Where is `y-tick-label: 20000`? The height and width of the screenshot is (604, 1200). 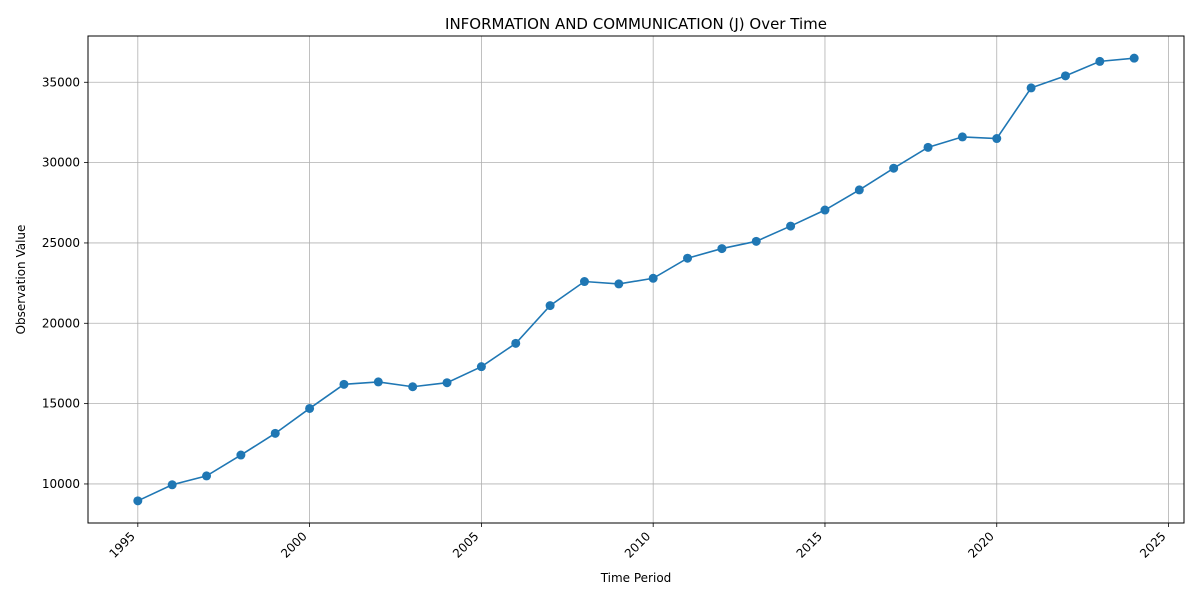
y-tick-label: 20000 is located at coordinates (61, 323).